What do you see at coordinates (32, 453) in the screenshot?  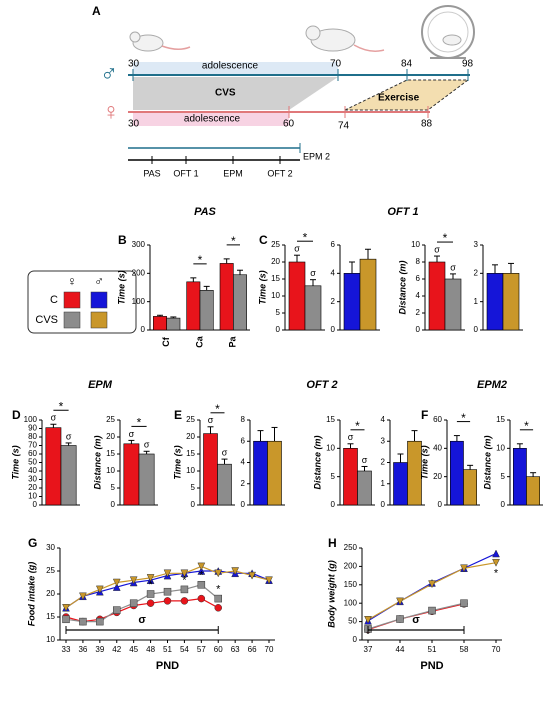 I see `y-tick-label: 60` at bounding box center [32, 453].